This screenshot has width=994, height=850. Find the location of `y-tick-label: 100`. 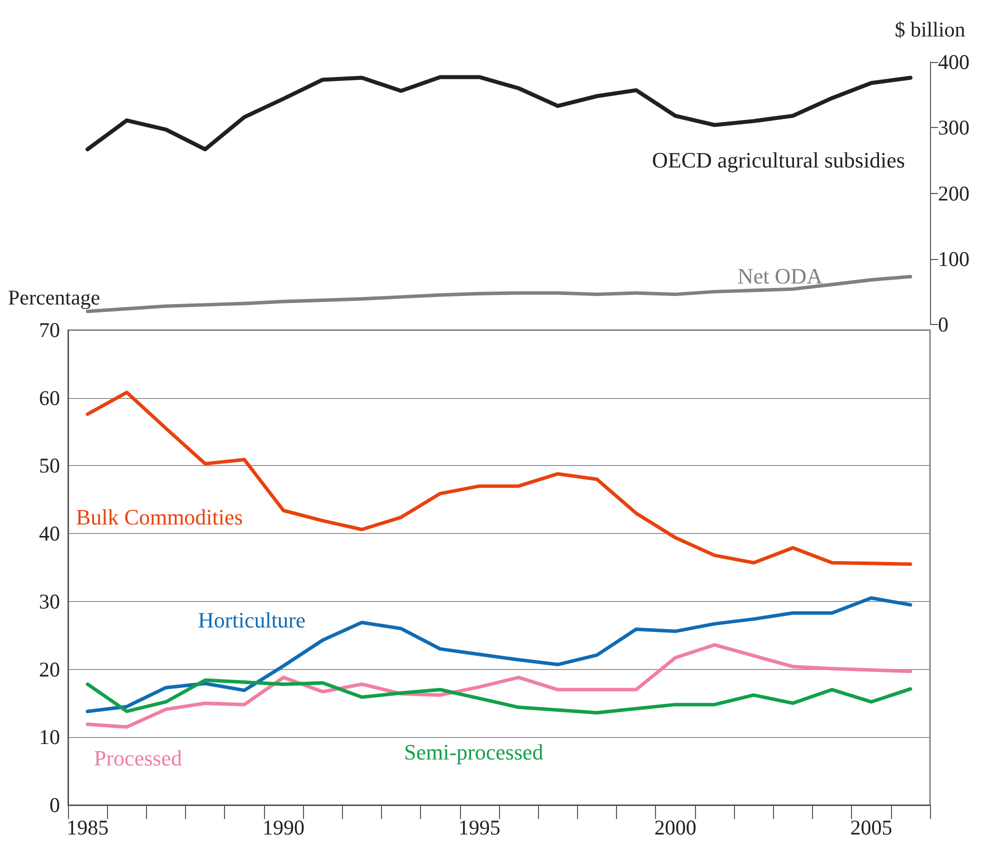

y-tick-label: 100 is located at coordinates (954, 258).